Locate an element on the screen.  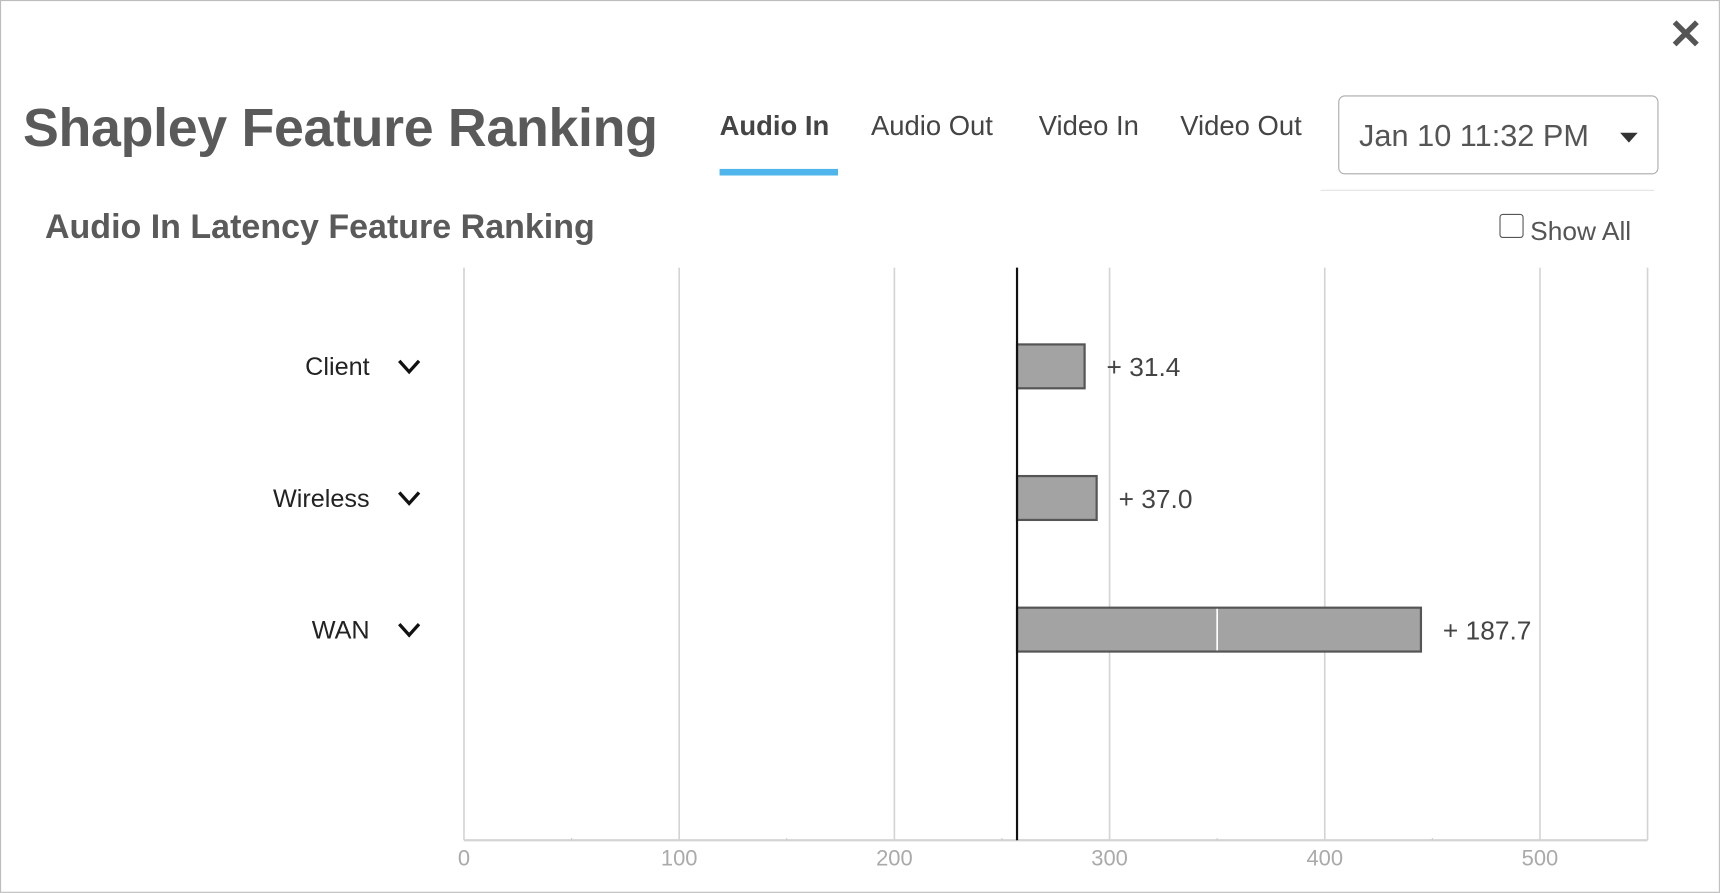
show-all-checkbox: Show All is located at coordinates (1565, 230).